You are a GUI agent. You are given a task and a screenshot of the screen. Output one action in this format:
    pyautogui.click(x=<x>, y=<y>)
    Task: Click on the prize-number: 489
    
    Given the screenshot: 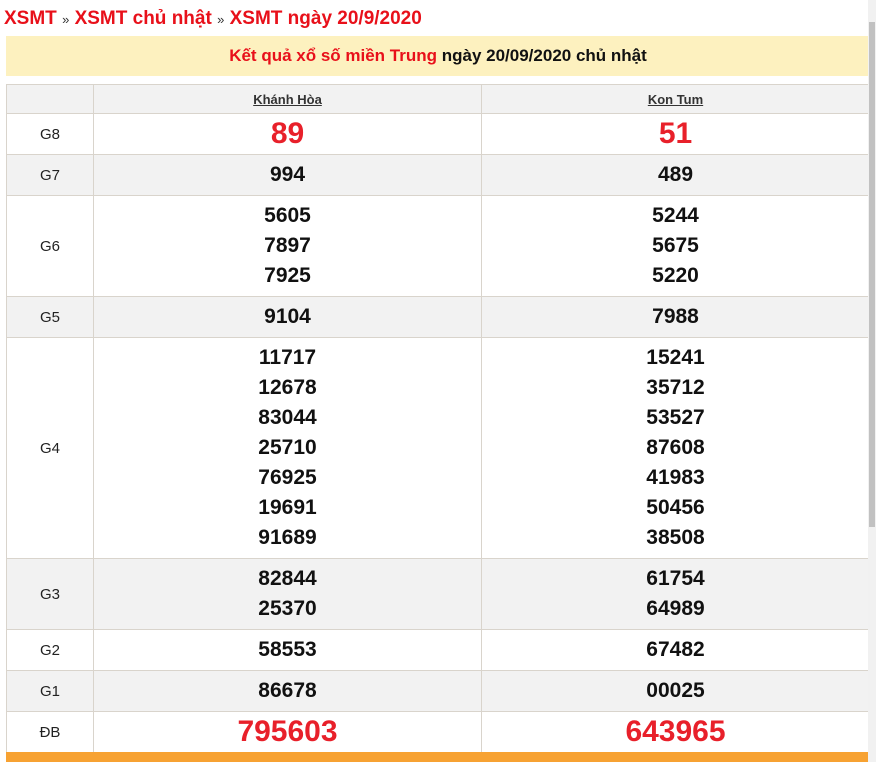 What is the action you would take?
    pyautogui.click(x=675, y=174)
    